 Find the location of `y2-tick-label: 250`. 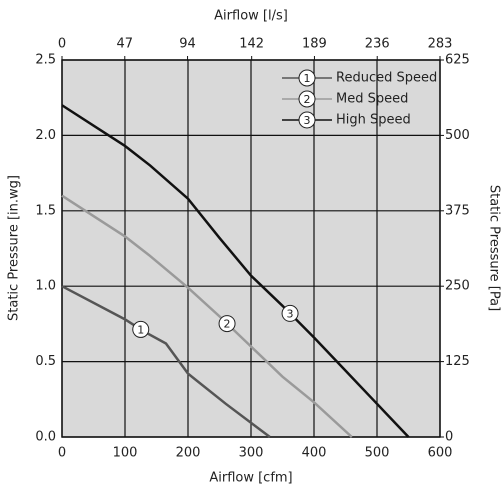

y2-tick-label: 250 is located at coordinates (457, 286).